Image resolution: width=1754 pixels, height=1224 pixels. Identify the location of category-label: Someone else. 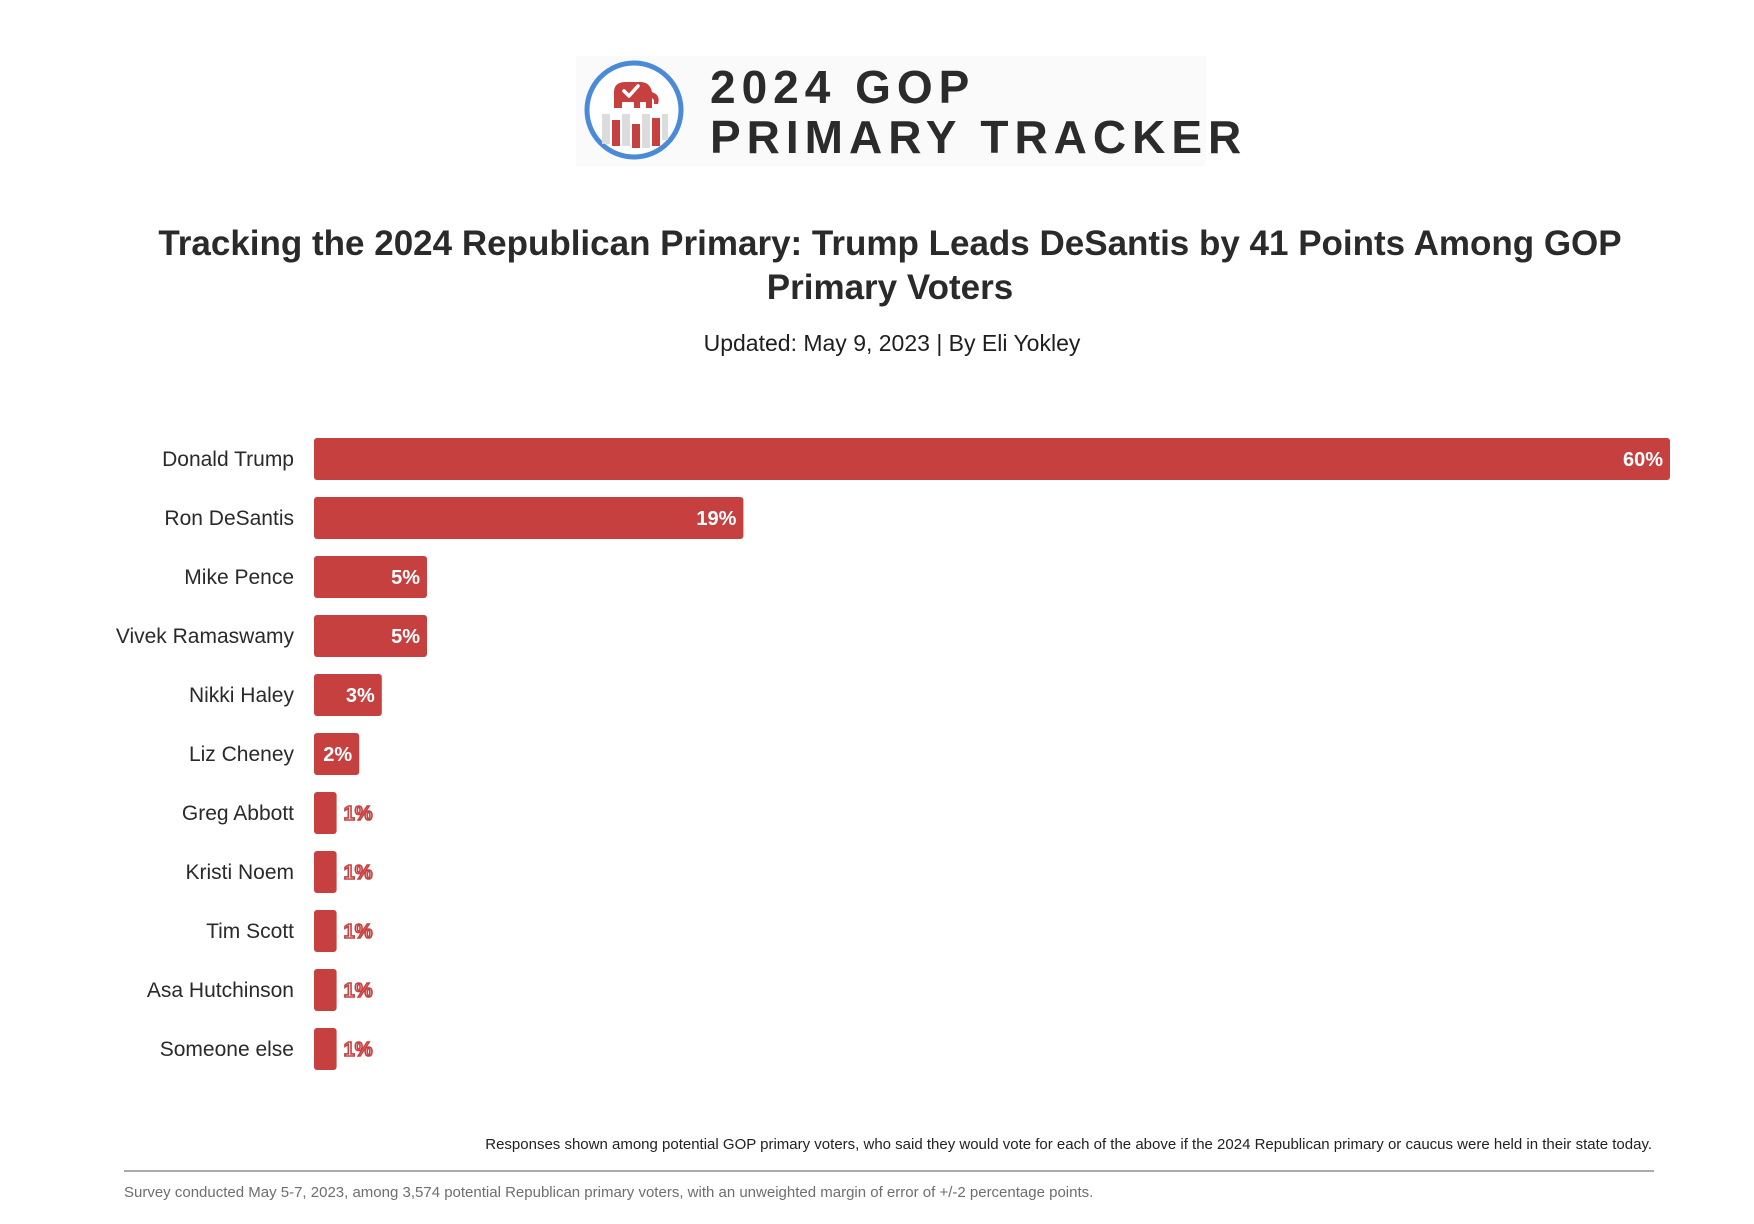
(227, 1049).